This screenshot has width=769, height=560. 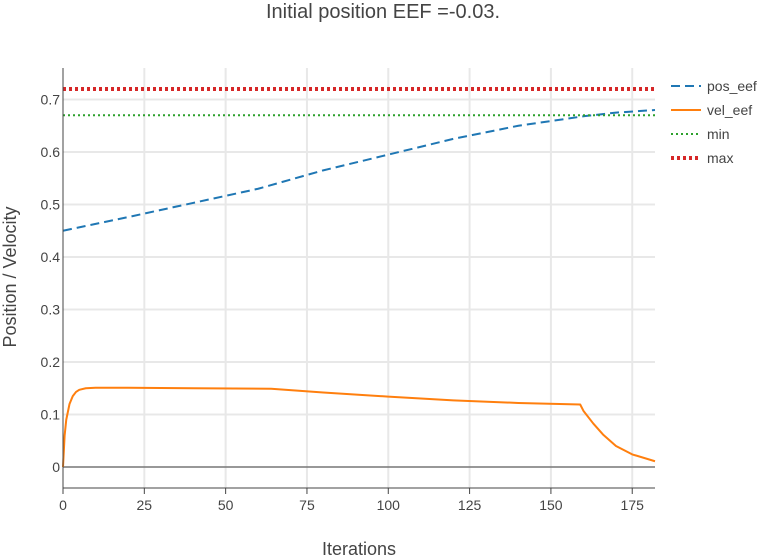 What do you see at coordinates (51, 152) in the screenshot?
I see `y-tick-label: 0.6` at bounding box center [51, 152].